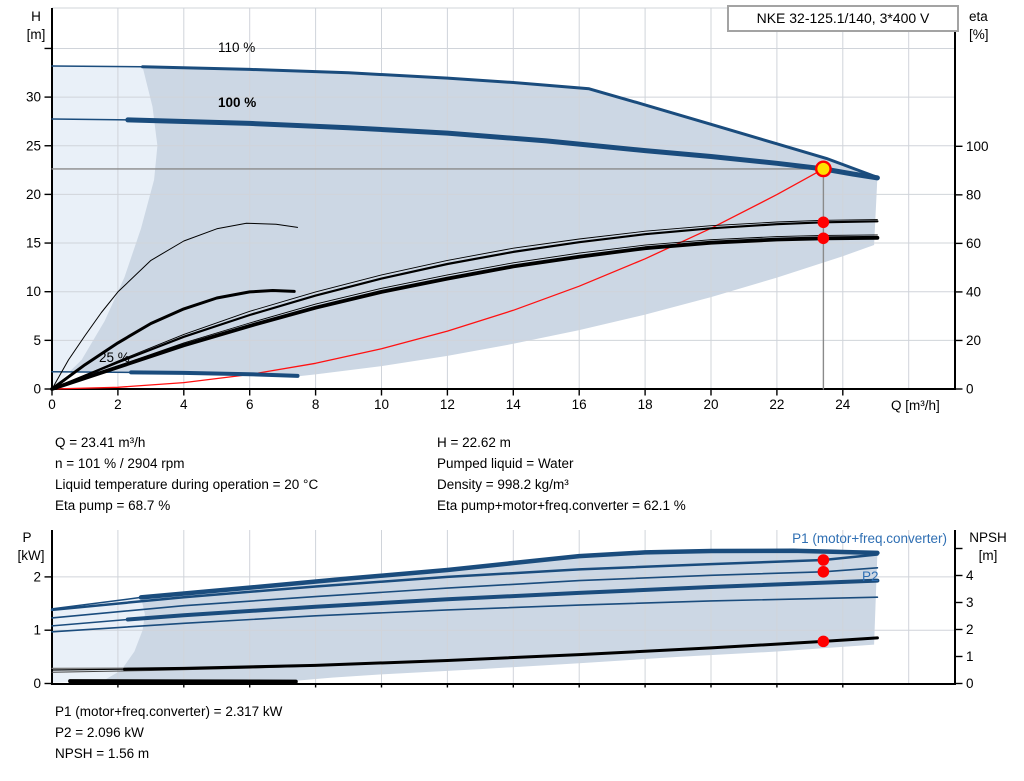 The image size is (1024, 781). Describe the element at coordinates (869, 538) in the screenshot. I see `p1-curve-label: P1 (motor+freq.converter)` at that location.